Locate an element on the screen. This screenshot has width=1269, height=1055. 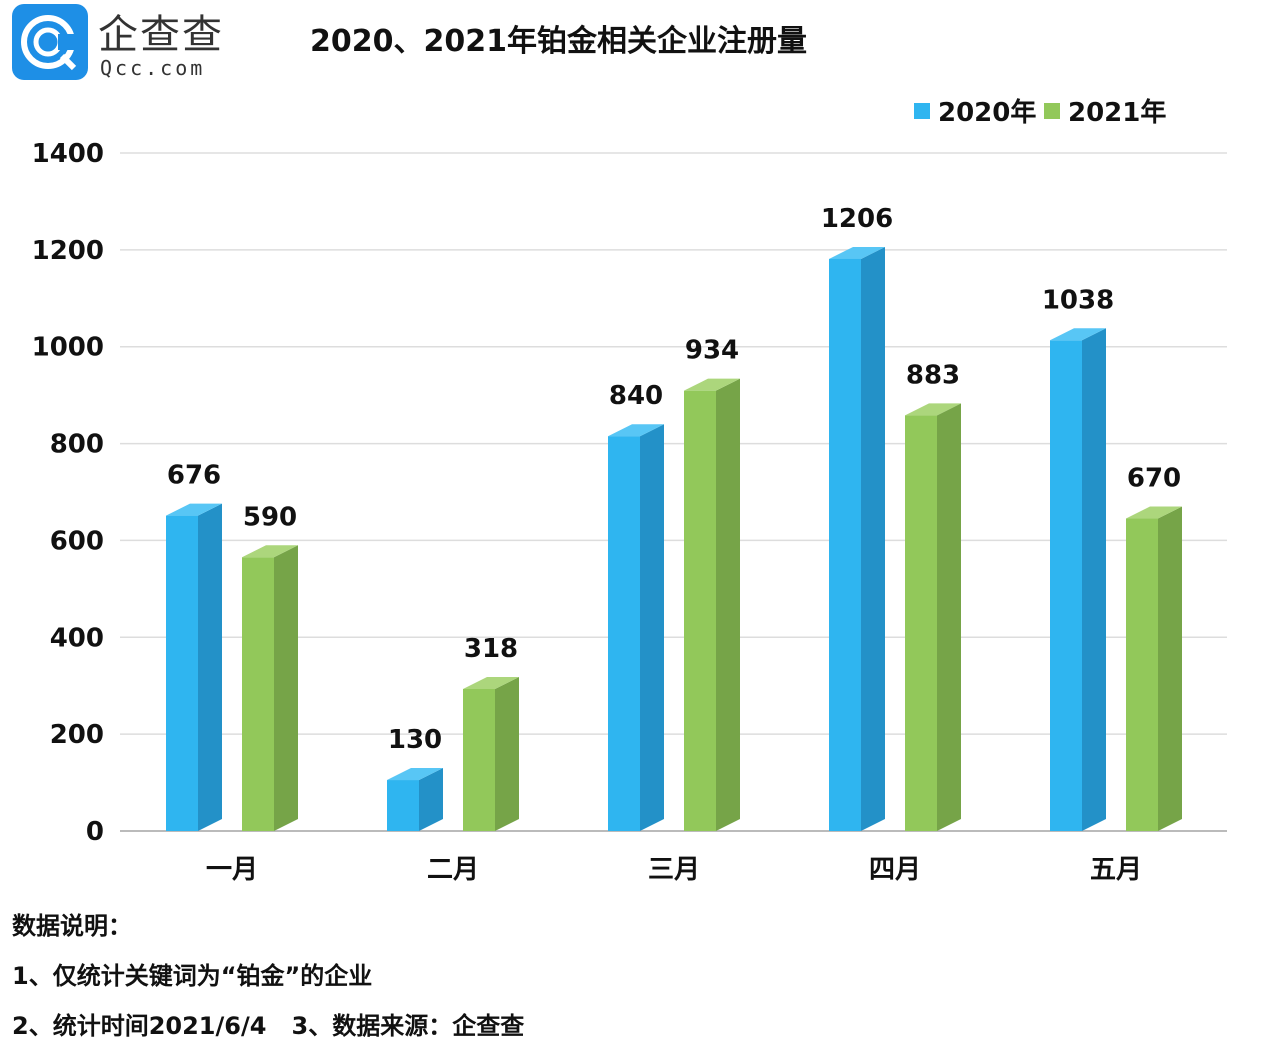
legend-label: 2020年 is located at coordinates (987, 113).